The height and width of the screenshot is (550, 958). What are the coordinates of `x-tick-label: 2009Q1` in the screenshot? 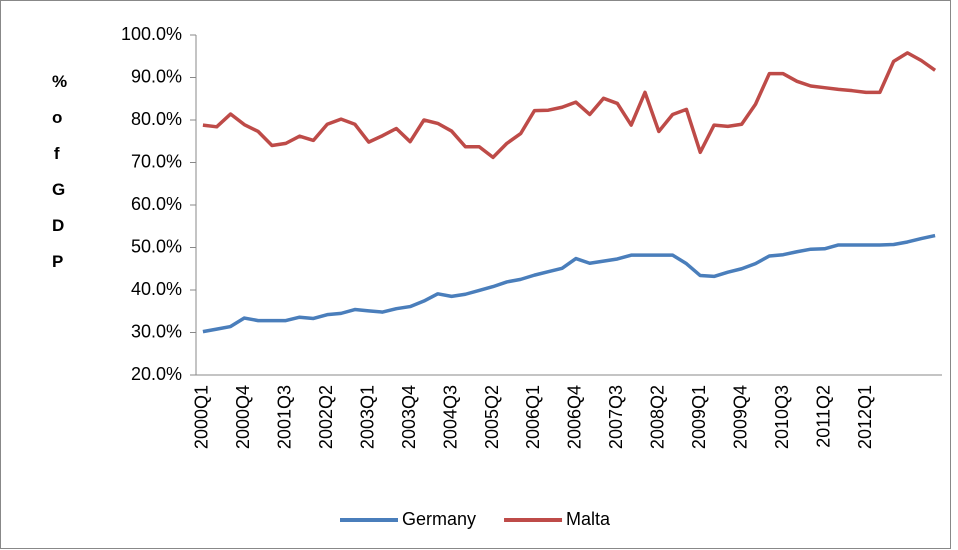 It's located at (699, 417).